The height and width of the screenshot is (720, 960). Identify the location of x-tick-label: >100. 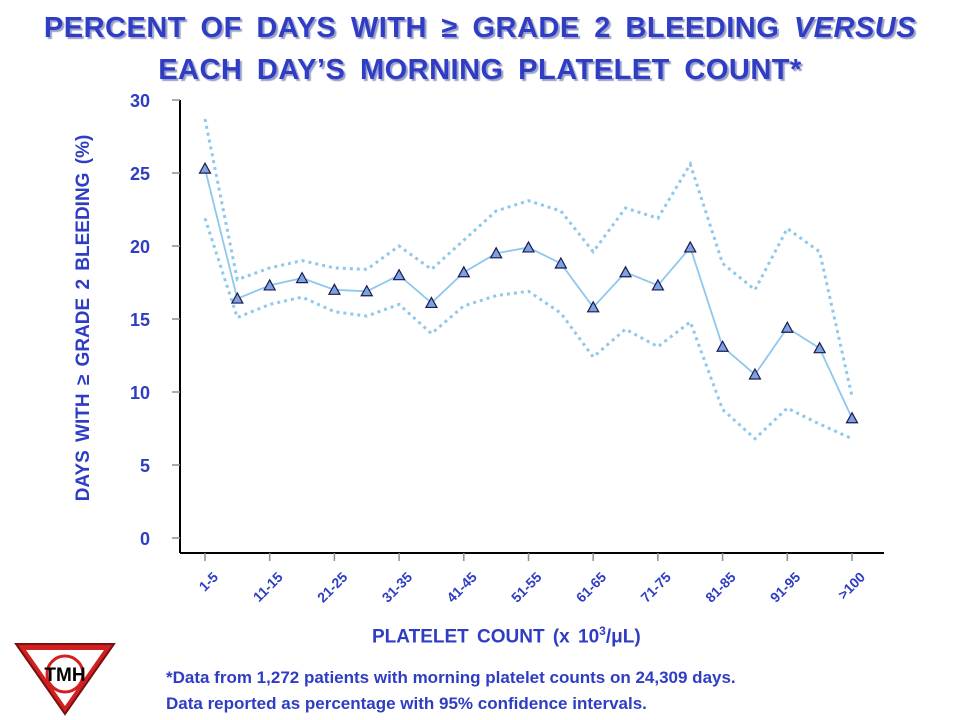
(852, 586).